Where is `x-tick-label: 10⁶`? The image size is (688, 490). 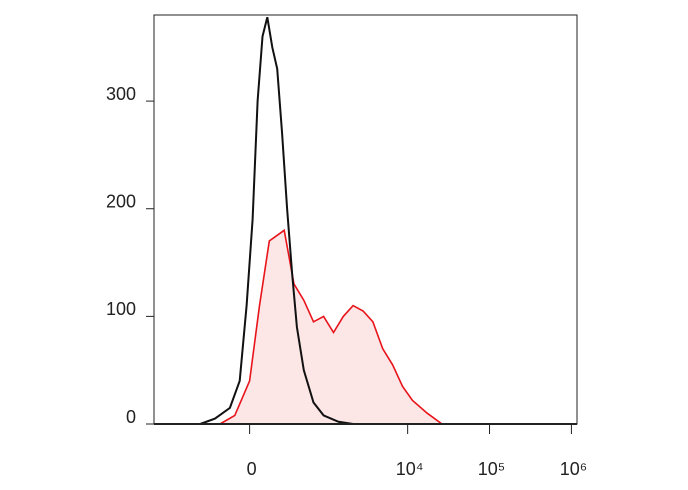 x-tick-label: 10⁶ is located at coordinates (573, 469).